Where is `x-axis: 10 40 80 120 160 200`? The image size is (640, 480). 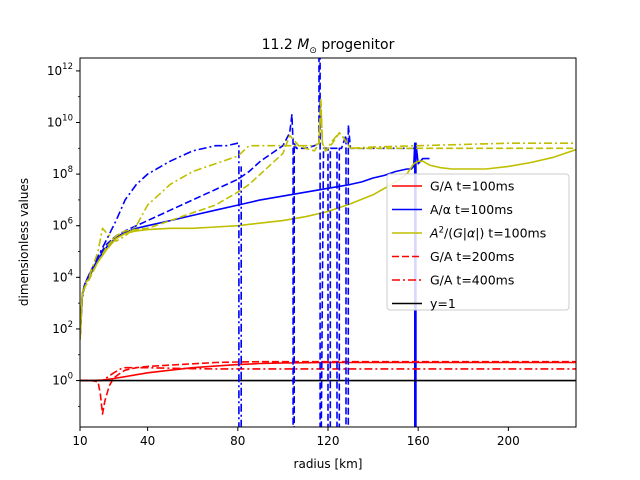
x-axis: 10 40 80 120 160 200 is located at coordinates (296, 437).